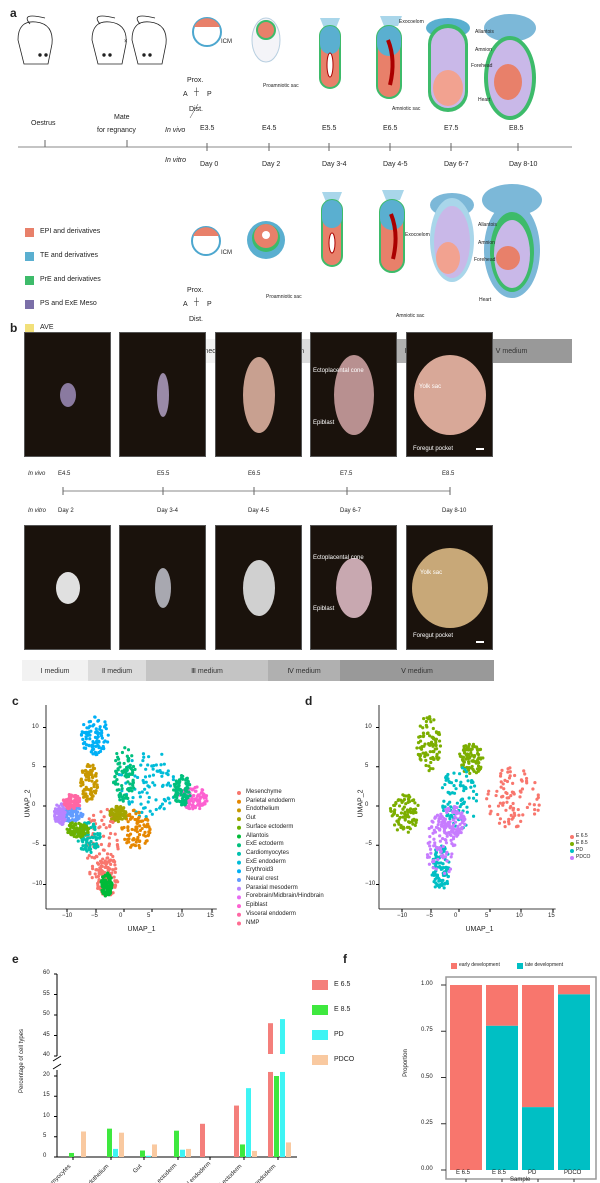 The height and width of the screenshot is (1183, 600). Describe the element at coordinates (427, 1030) in the screenshot. I see `y-tick-label: 0.75` at that location.